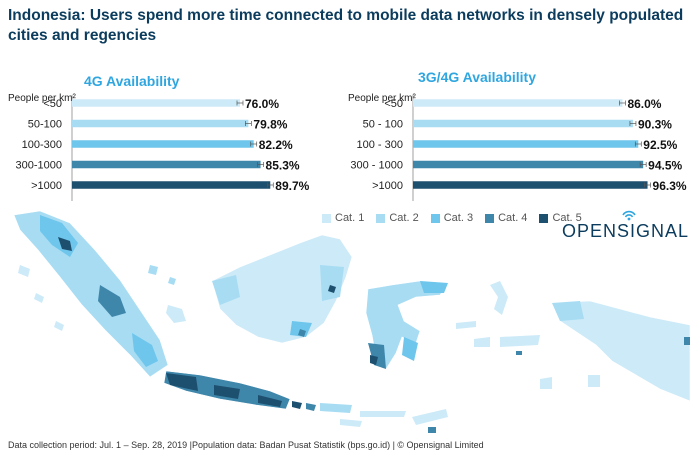  I want to click on data-label: 92.5%, so click(660, 145).